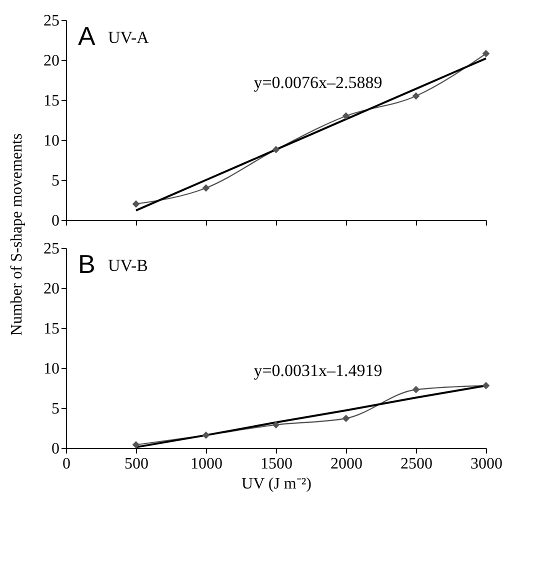 The image size is (556, 564). What do you see at coordinates (318, 370) in the screenshot?
I see `annotation: y=0.0031x–1.4919` at bounding box center [318, 370].